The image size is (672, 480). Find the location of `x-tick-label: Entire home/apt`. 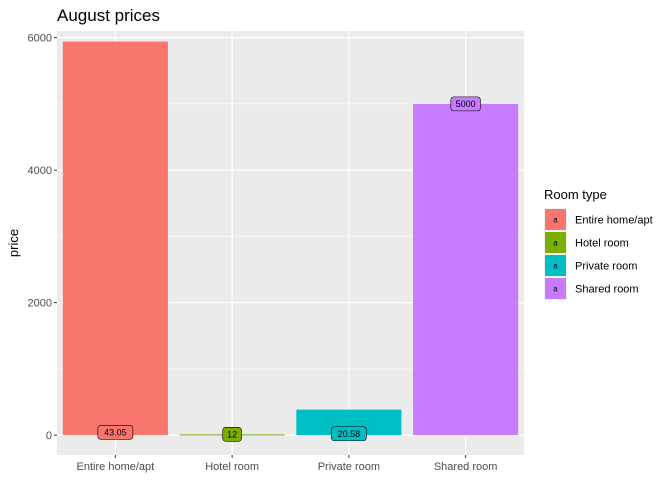

x-tick-label: Entire home/apt is located at coordinates (116, 467).